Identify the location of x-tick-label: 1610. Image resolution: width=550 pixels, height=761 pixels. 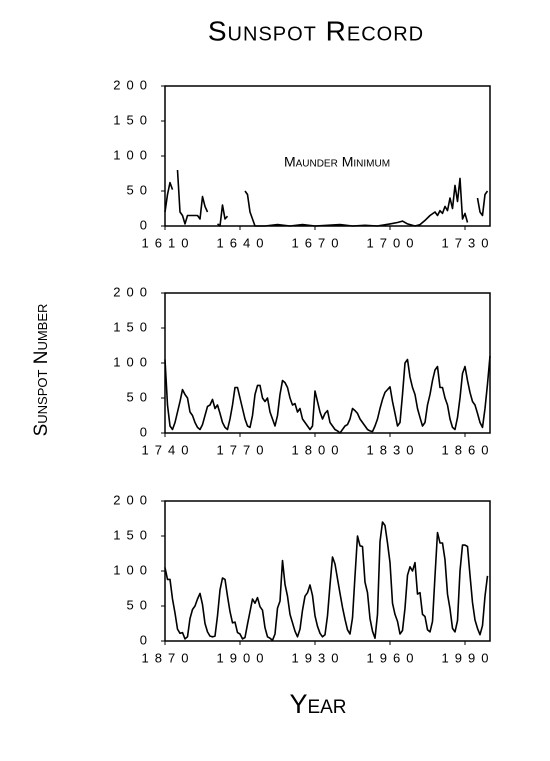
(168, 242).